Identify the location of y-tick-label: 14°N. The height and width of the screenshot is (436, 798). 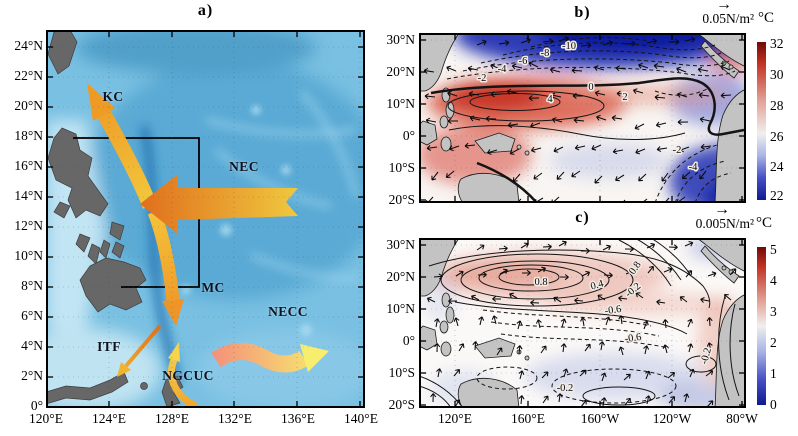
(28, 195).